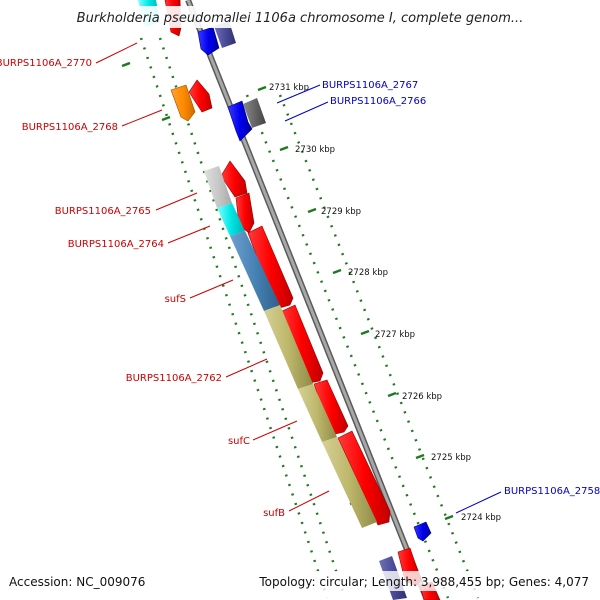 The height and width of the screenshot is (600, 600). What do you see at coordinates (175, 299) in the screenshot?
I see `gene-label-left: sufS` at bounding box center [175, 299].